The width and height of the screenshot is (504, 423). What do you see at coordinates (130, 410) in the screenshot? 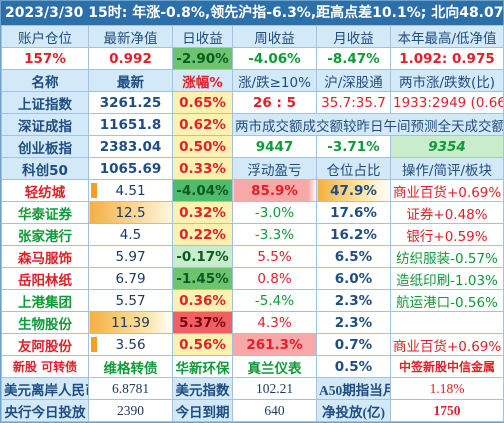
I see `pboc-inject-value: 2390` at bounding box center [130, 410].